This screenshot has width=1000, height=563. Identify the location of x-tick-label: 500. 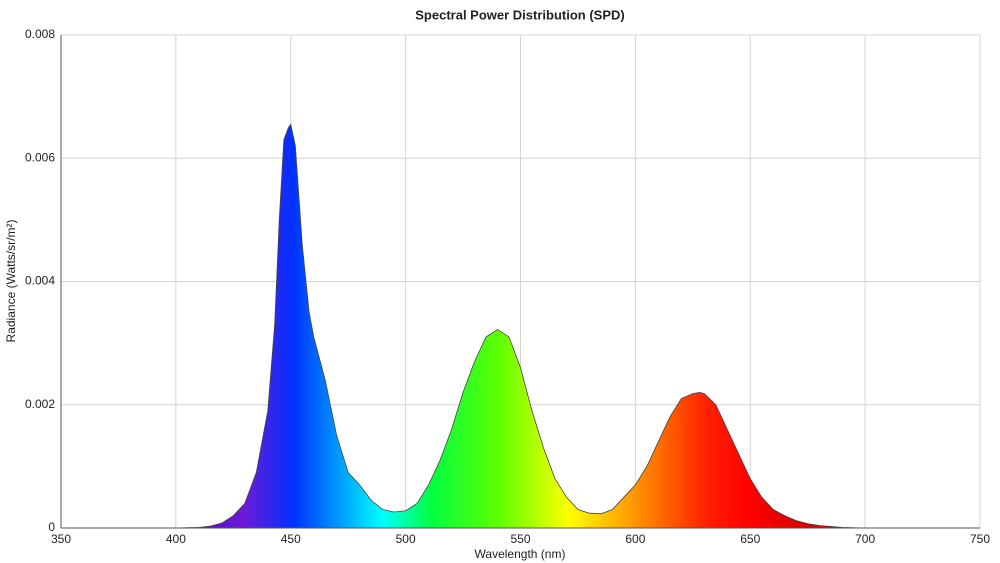
(406, 539).